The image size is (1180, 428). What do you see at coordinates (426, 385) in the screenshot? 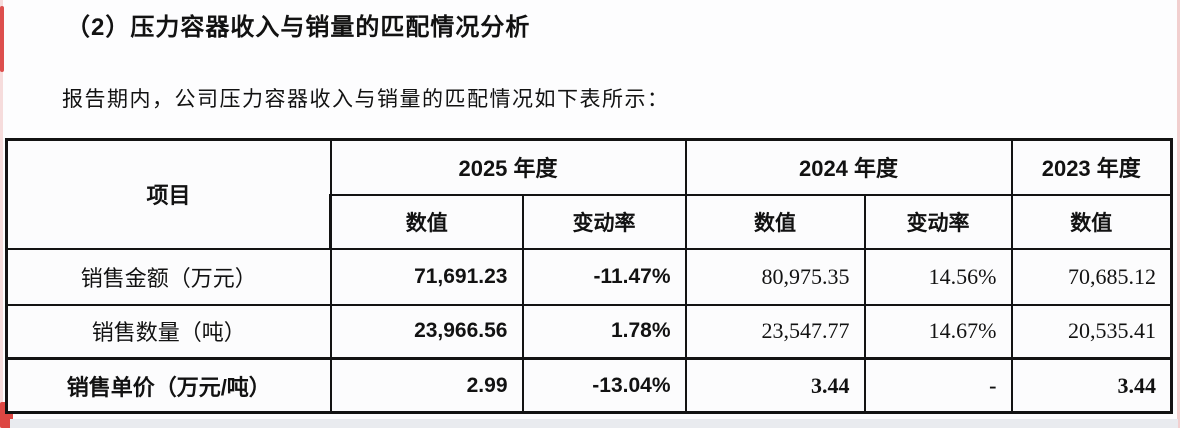
I see `cell-2025-value: 2.99` at bounding box center [426, 385].